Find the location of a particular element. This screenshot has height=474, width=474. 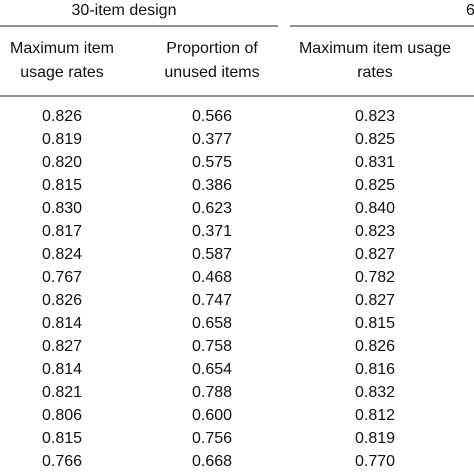

column-header: Proportion of is located at coordinates (212, 48).